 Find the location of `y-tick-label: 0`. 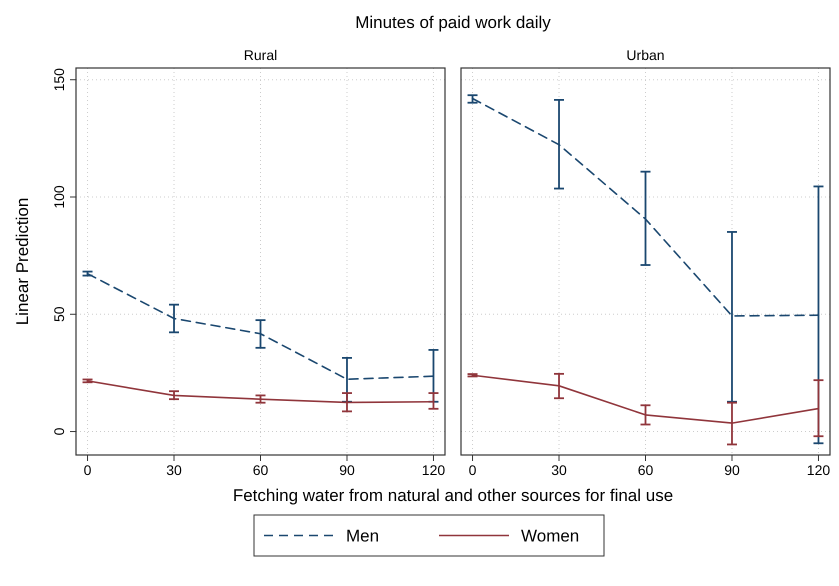

y-tick-label: 0 is located at coordinates (59, 431).